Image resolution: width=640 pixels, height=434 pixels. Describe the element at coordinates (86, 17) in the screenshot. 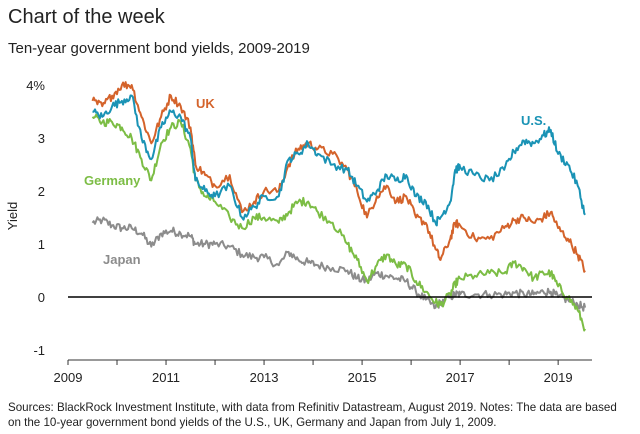

I see `page-title: Chart of the week` at that location.